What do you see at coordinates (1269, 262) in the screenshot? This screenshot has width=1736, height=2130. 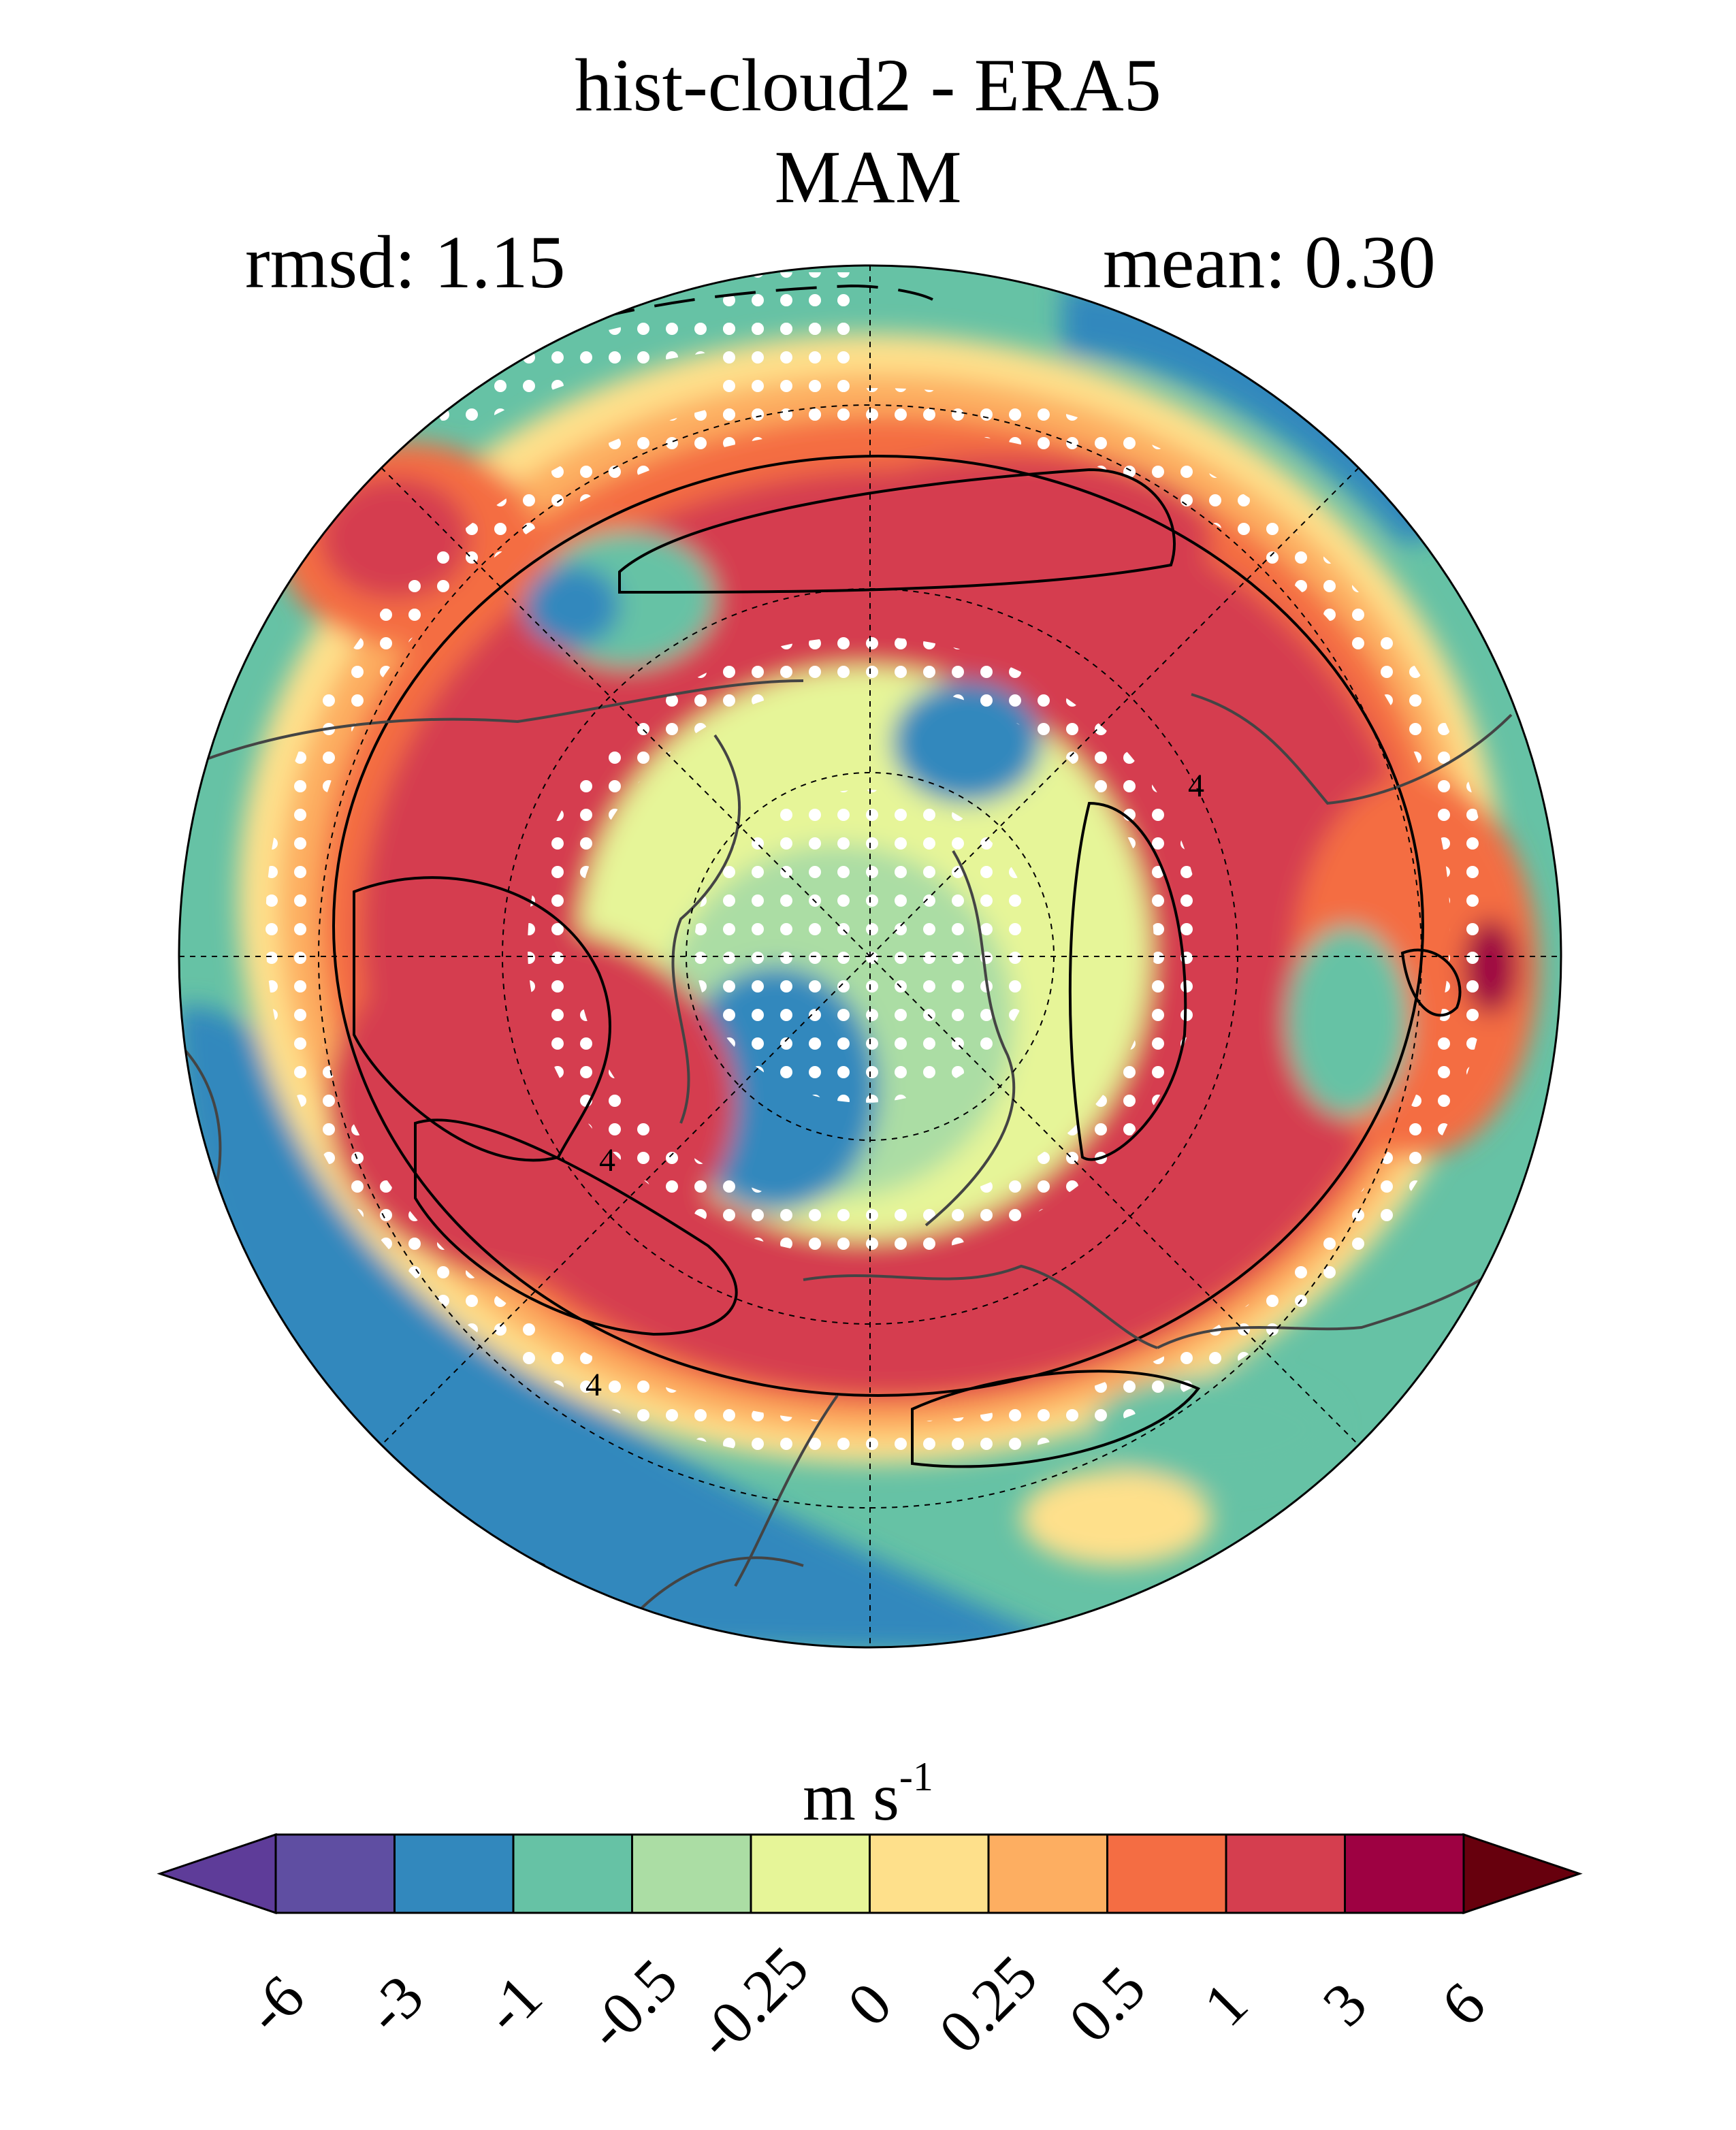 I see `mean-label: mean: 0.30` at bounding box center [1269, 262].